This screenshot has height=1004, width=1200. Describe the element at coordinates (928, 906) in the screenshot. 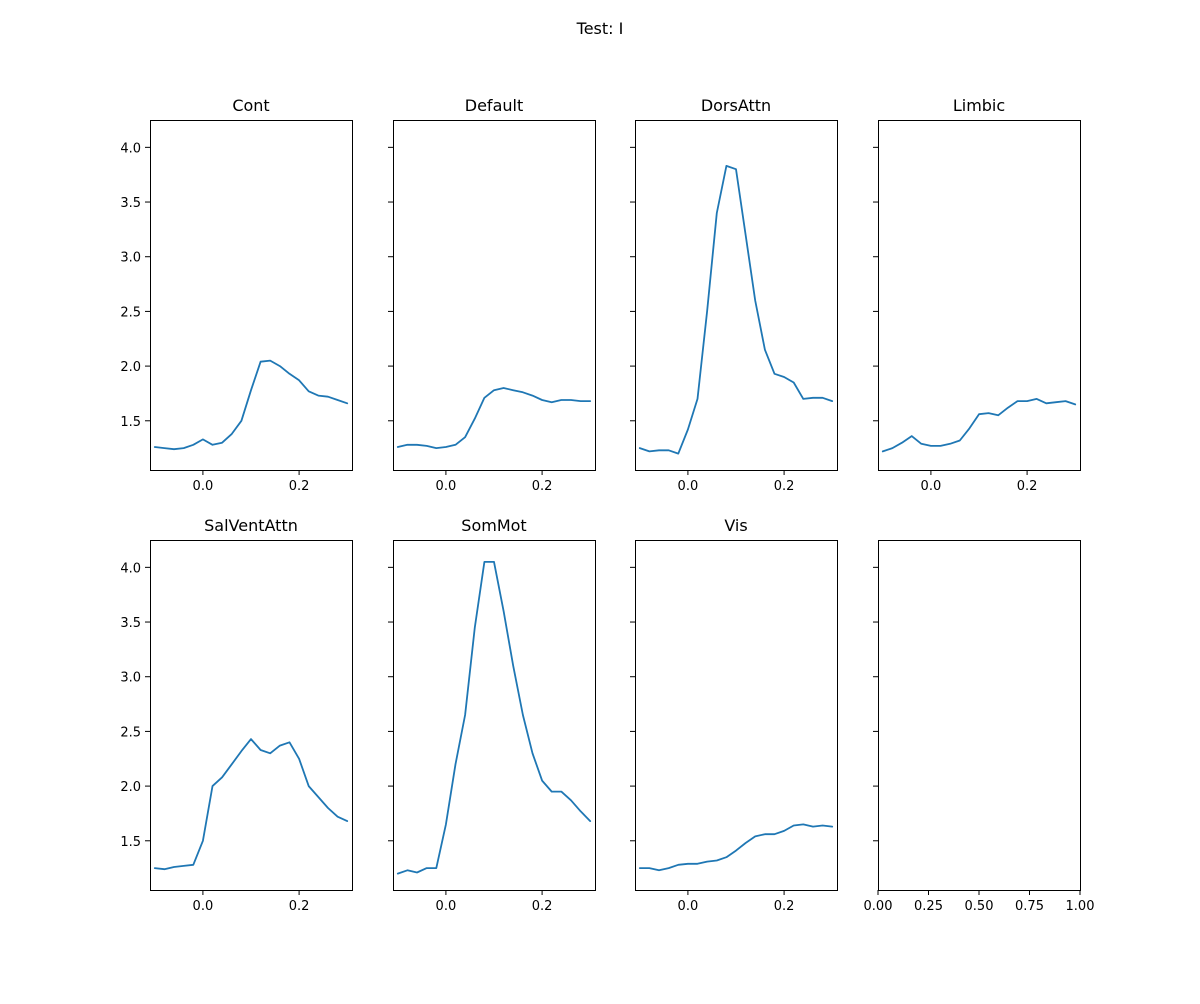

I see `x-tick-label: 0.25` at that location.